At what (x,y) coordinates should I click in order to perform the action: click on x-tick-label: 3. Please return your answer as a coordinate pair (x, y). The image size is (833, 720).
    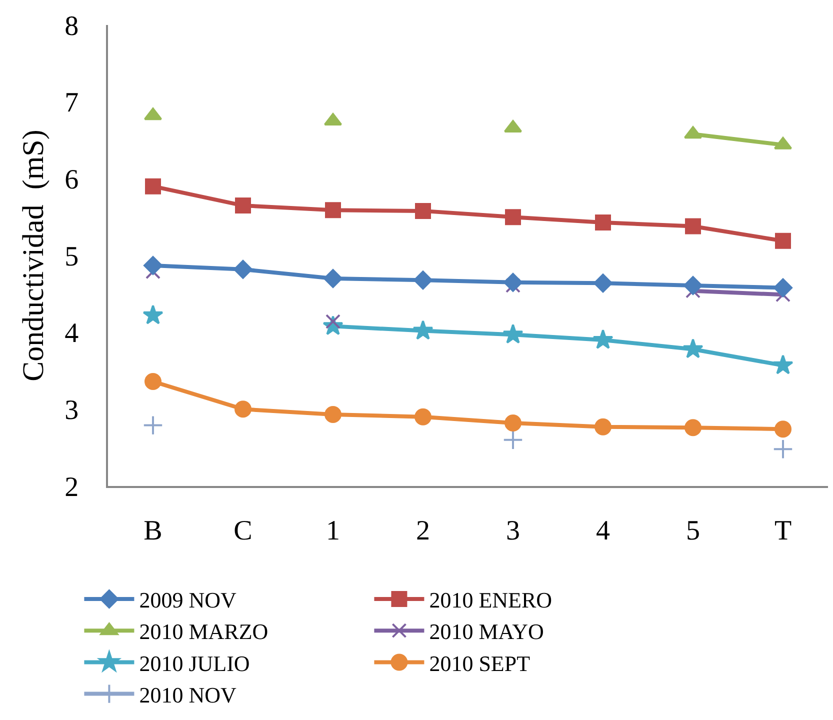
    Looking at the image, I should click on (513, 530).